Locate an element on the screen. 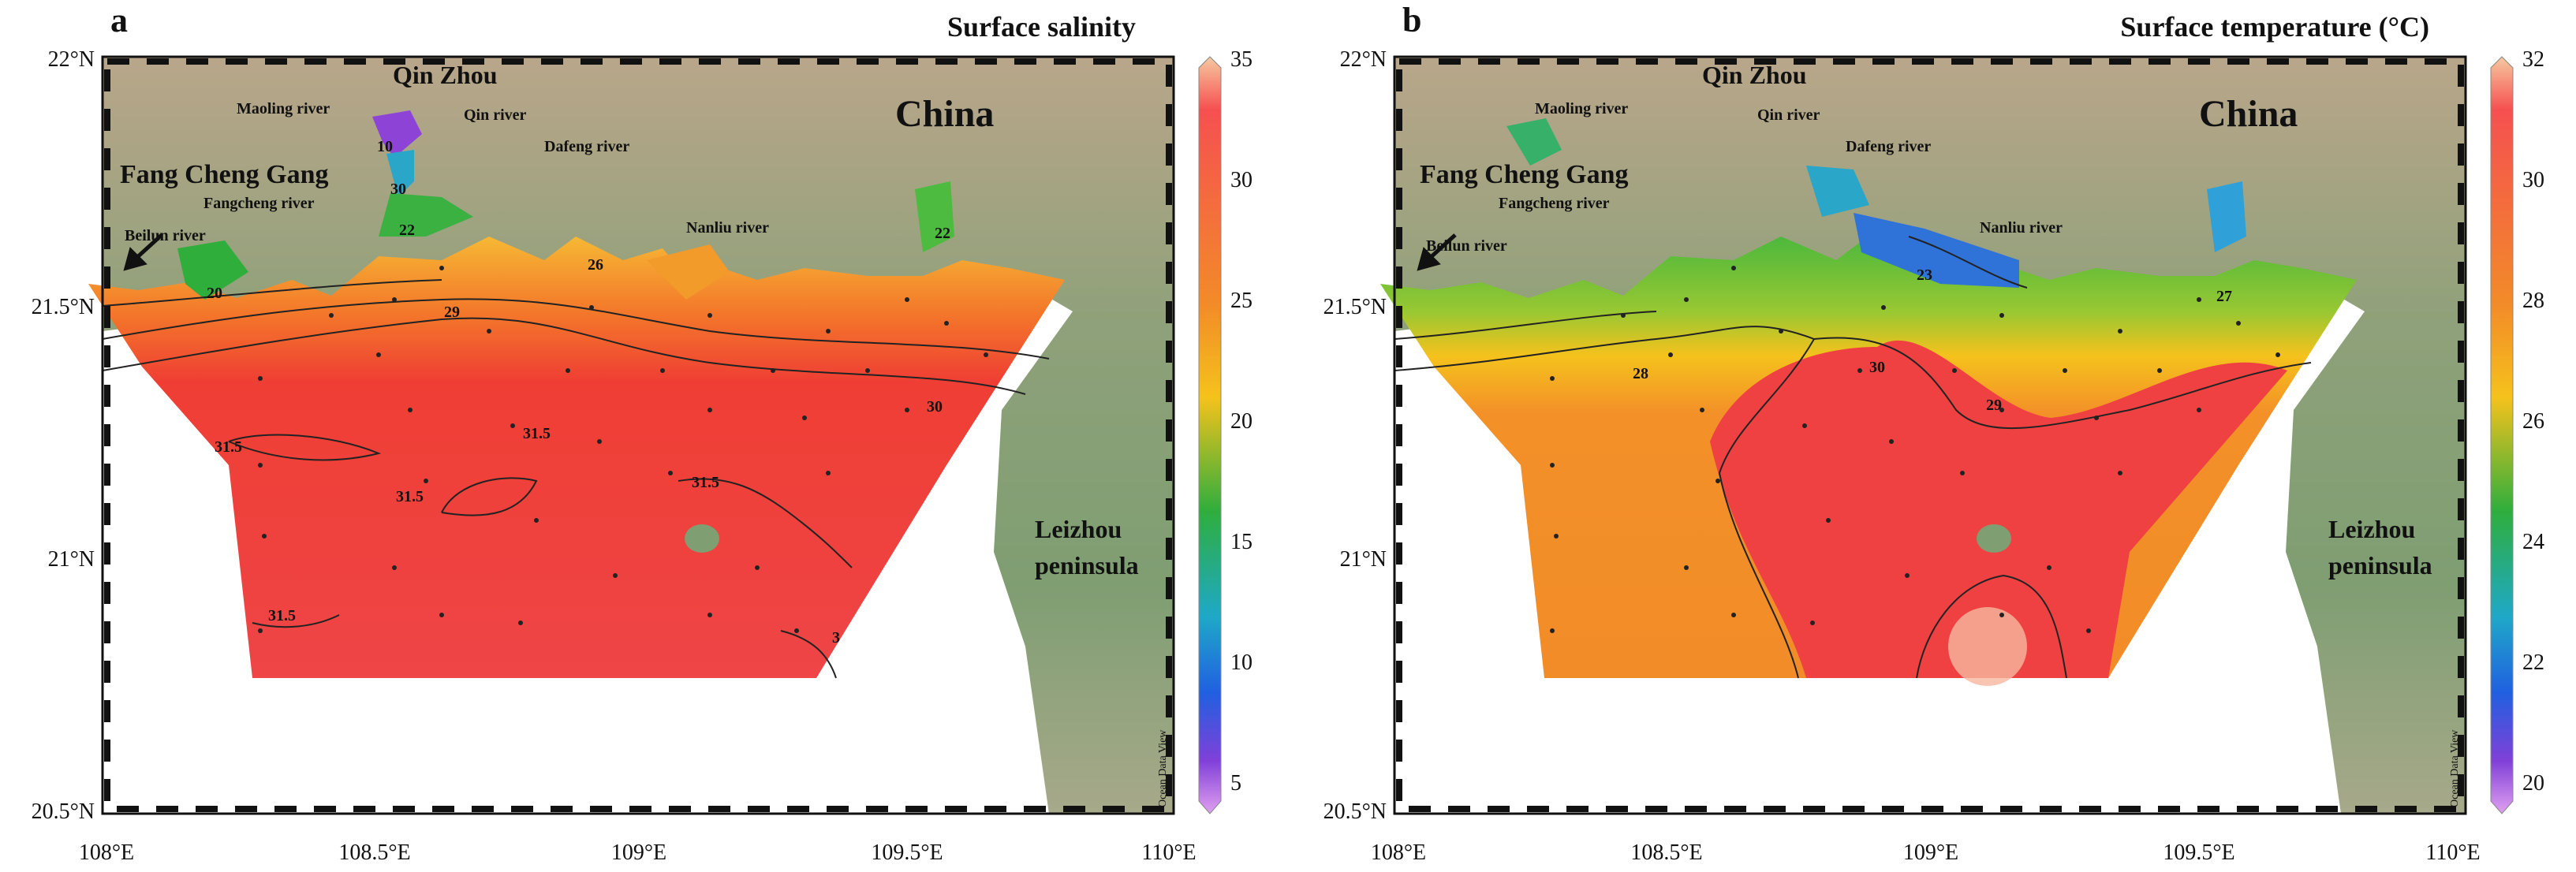  panel-title: Surface salinity is located at coordinates (1041, 27).